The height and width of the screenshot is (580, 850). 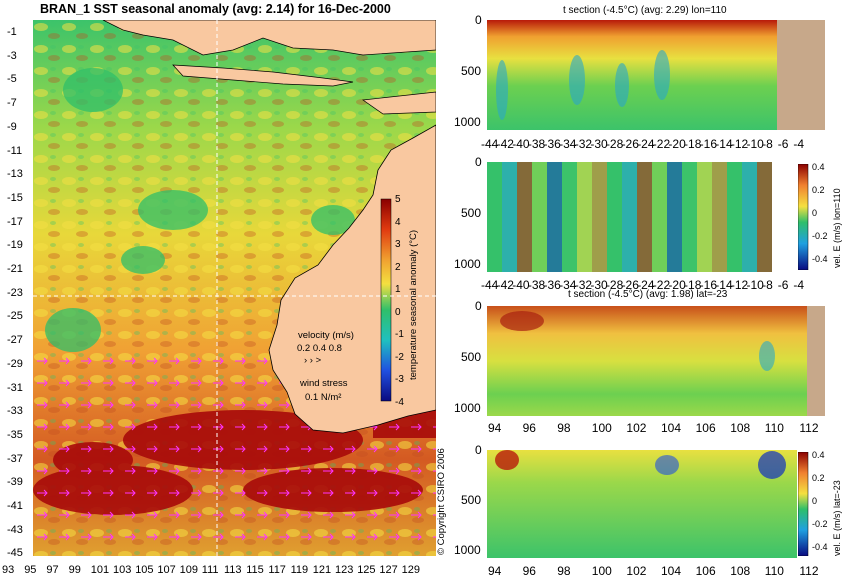 I want to click on panel-x-tick-label: -26, so click(x=630, y=285).